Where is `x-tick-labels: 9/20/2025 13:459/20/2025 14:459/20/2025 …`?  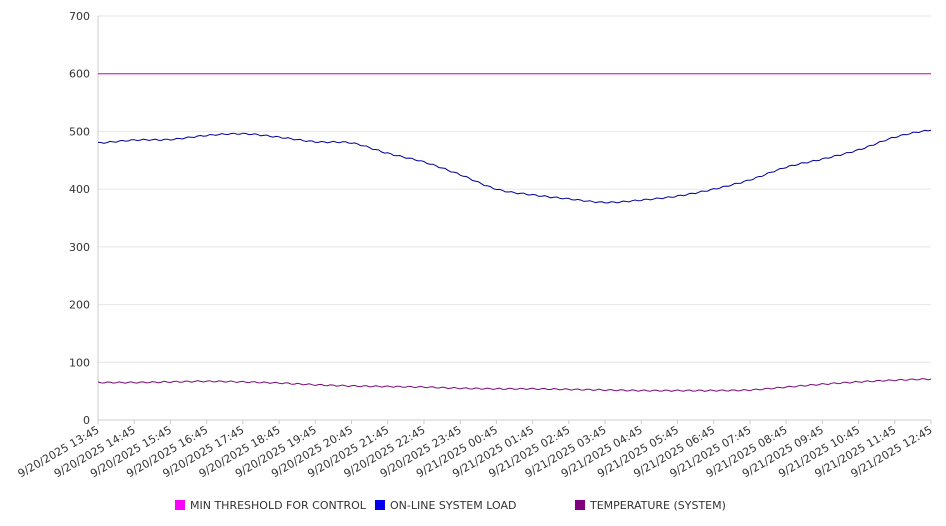 x-tick-labels: 9/20/2025 13:459/20/2025 14:459/20/2025 … is located at coordinates (475, 451).